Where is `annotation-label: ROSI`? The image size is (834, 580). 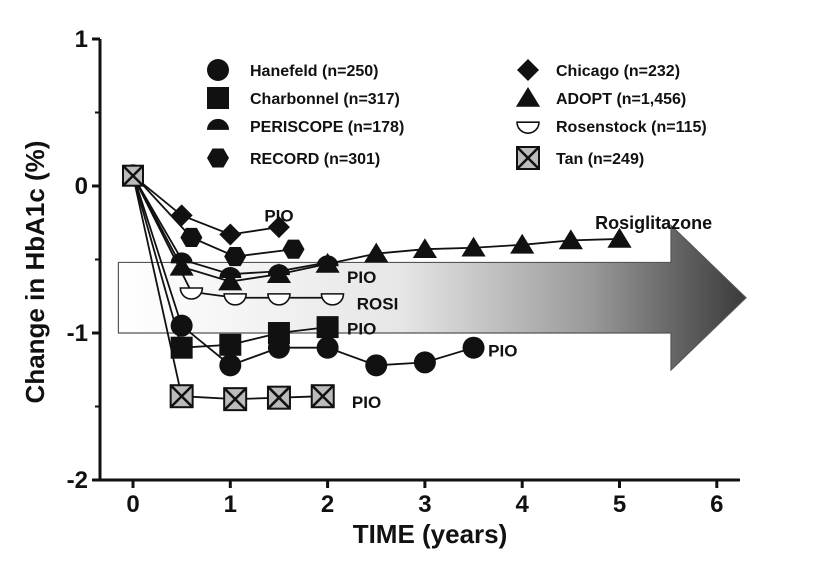
annotation-label: ROSI is located at coordinates (378, 304).